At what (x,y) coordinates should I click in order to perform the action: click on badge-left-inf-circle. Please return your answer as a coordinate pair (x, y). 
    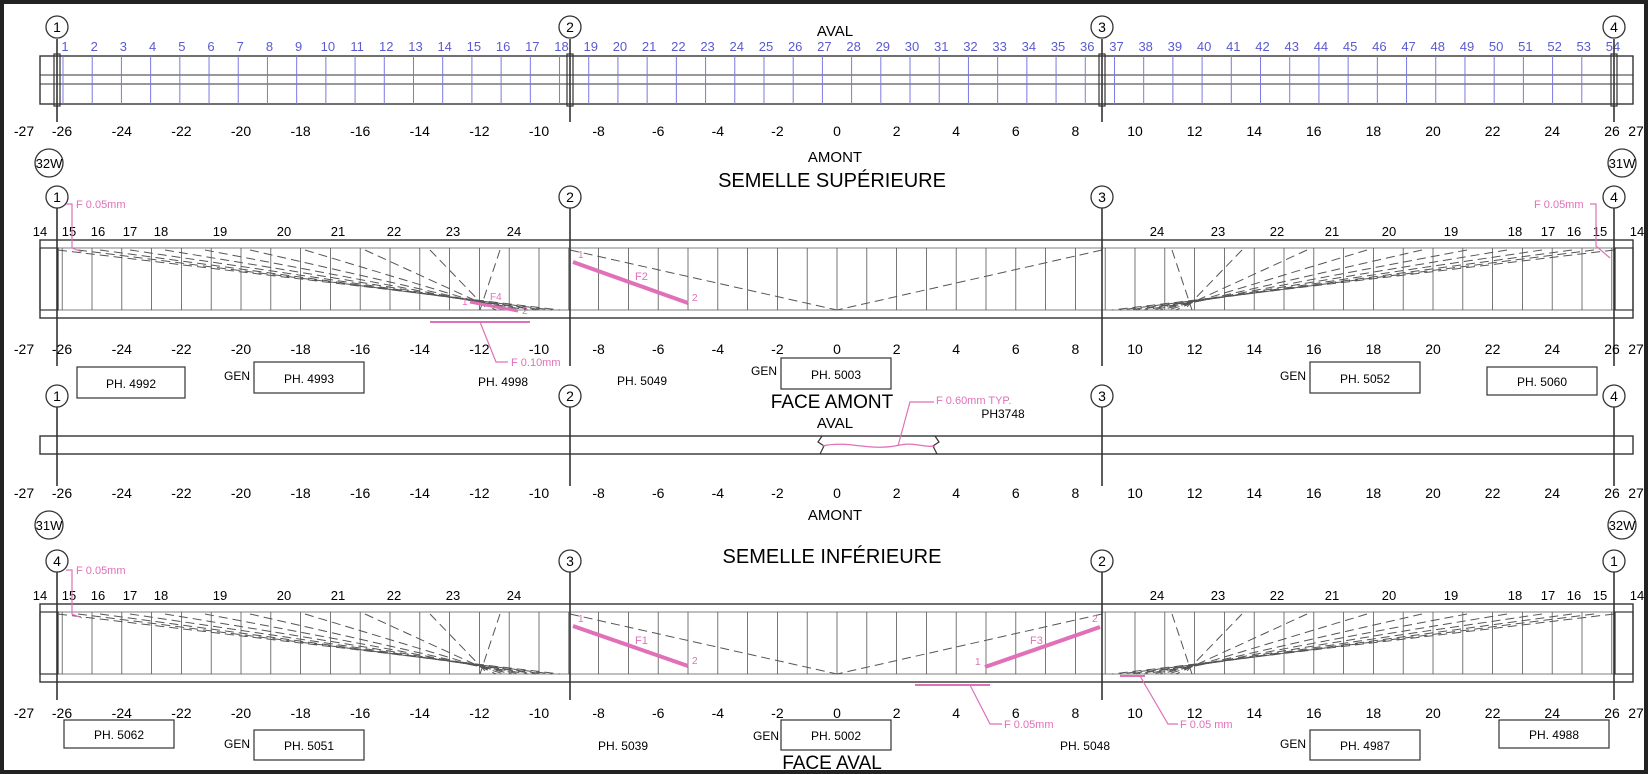
    Looking at the image, I should click on (49, 525).